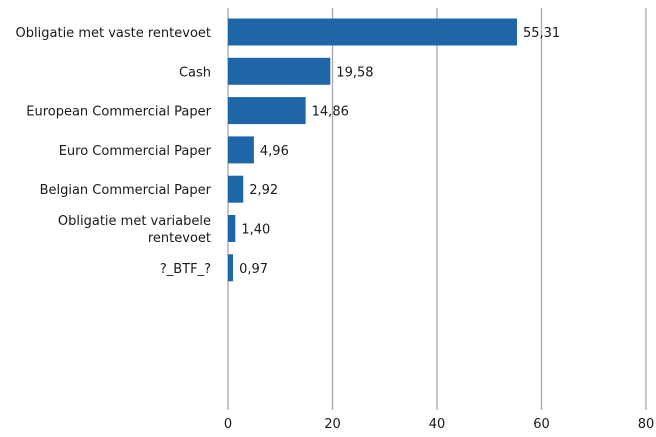 This screenshot has height=437, width=656. Describe the element at coordinates (274, 151) in the screenshot. I see `data-label: 4,96` at that location.